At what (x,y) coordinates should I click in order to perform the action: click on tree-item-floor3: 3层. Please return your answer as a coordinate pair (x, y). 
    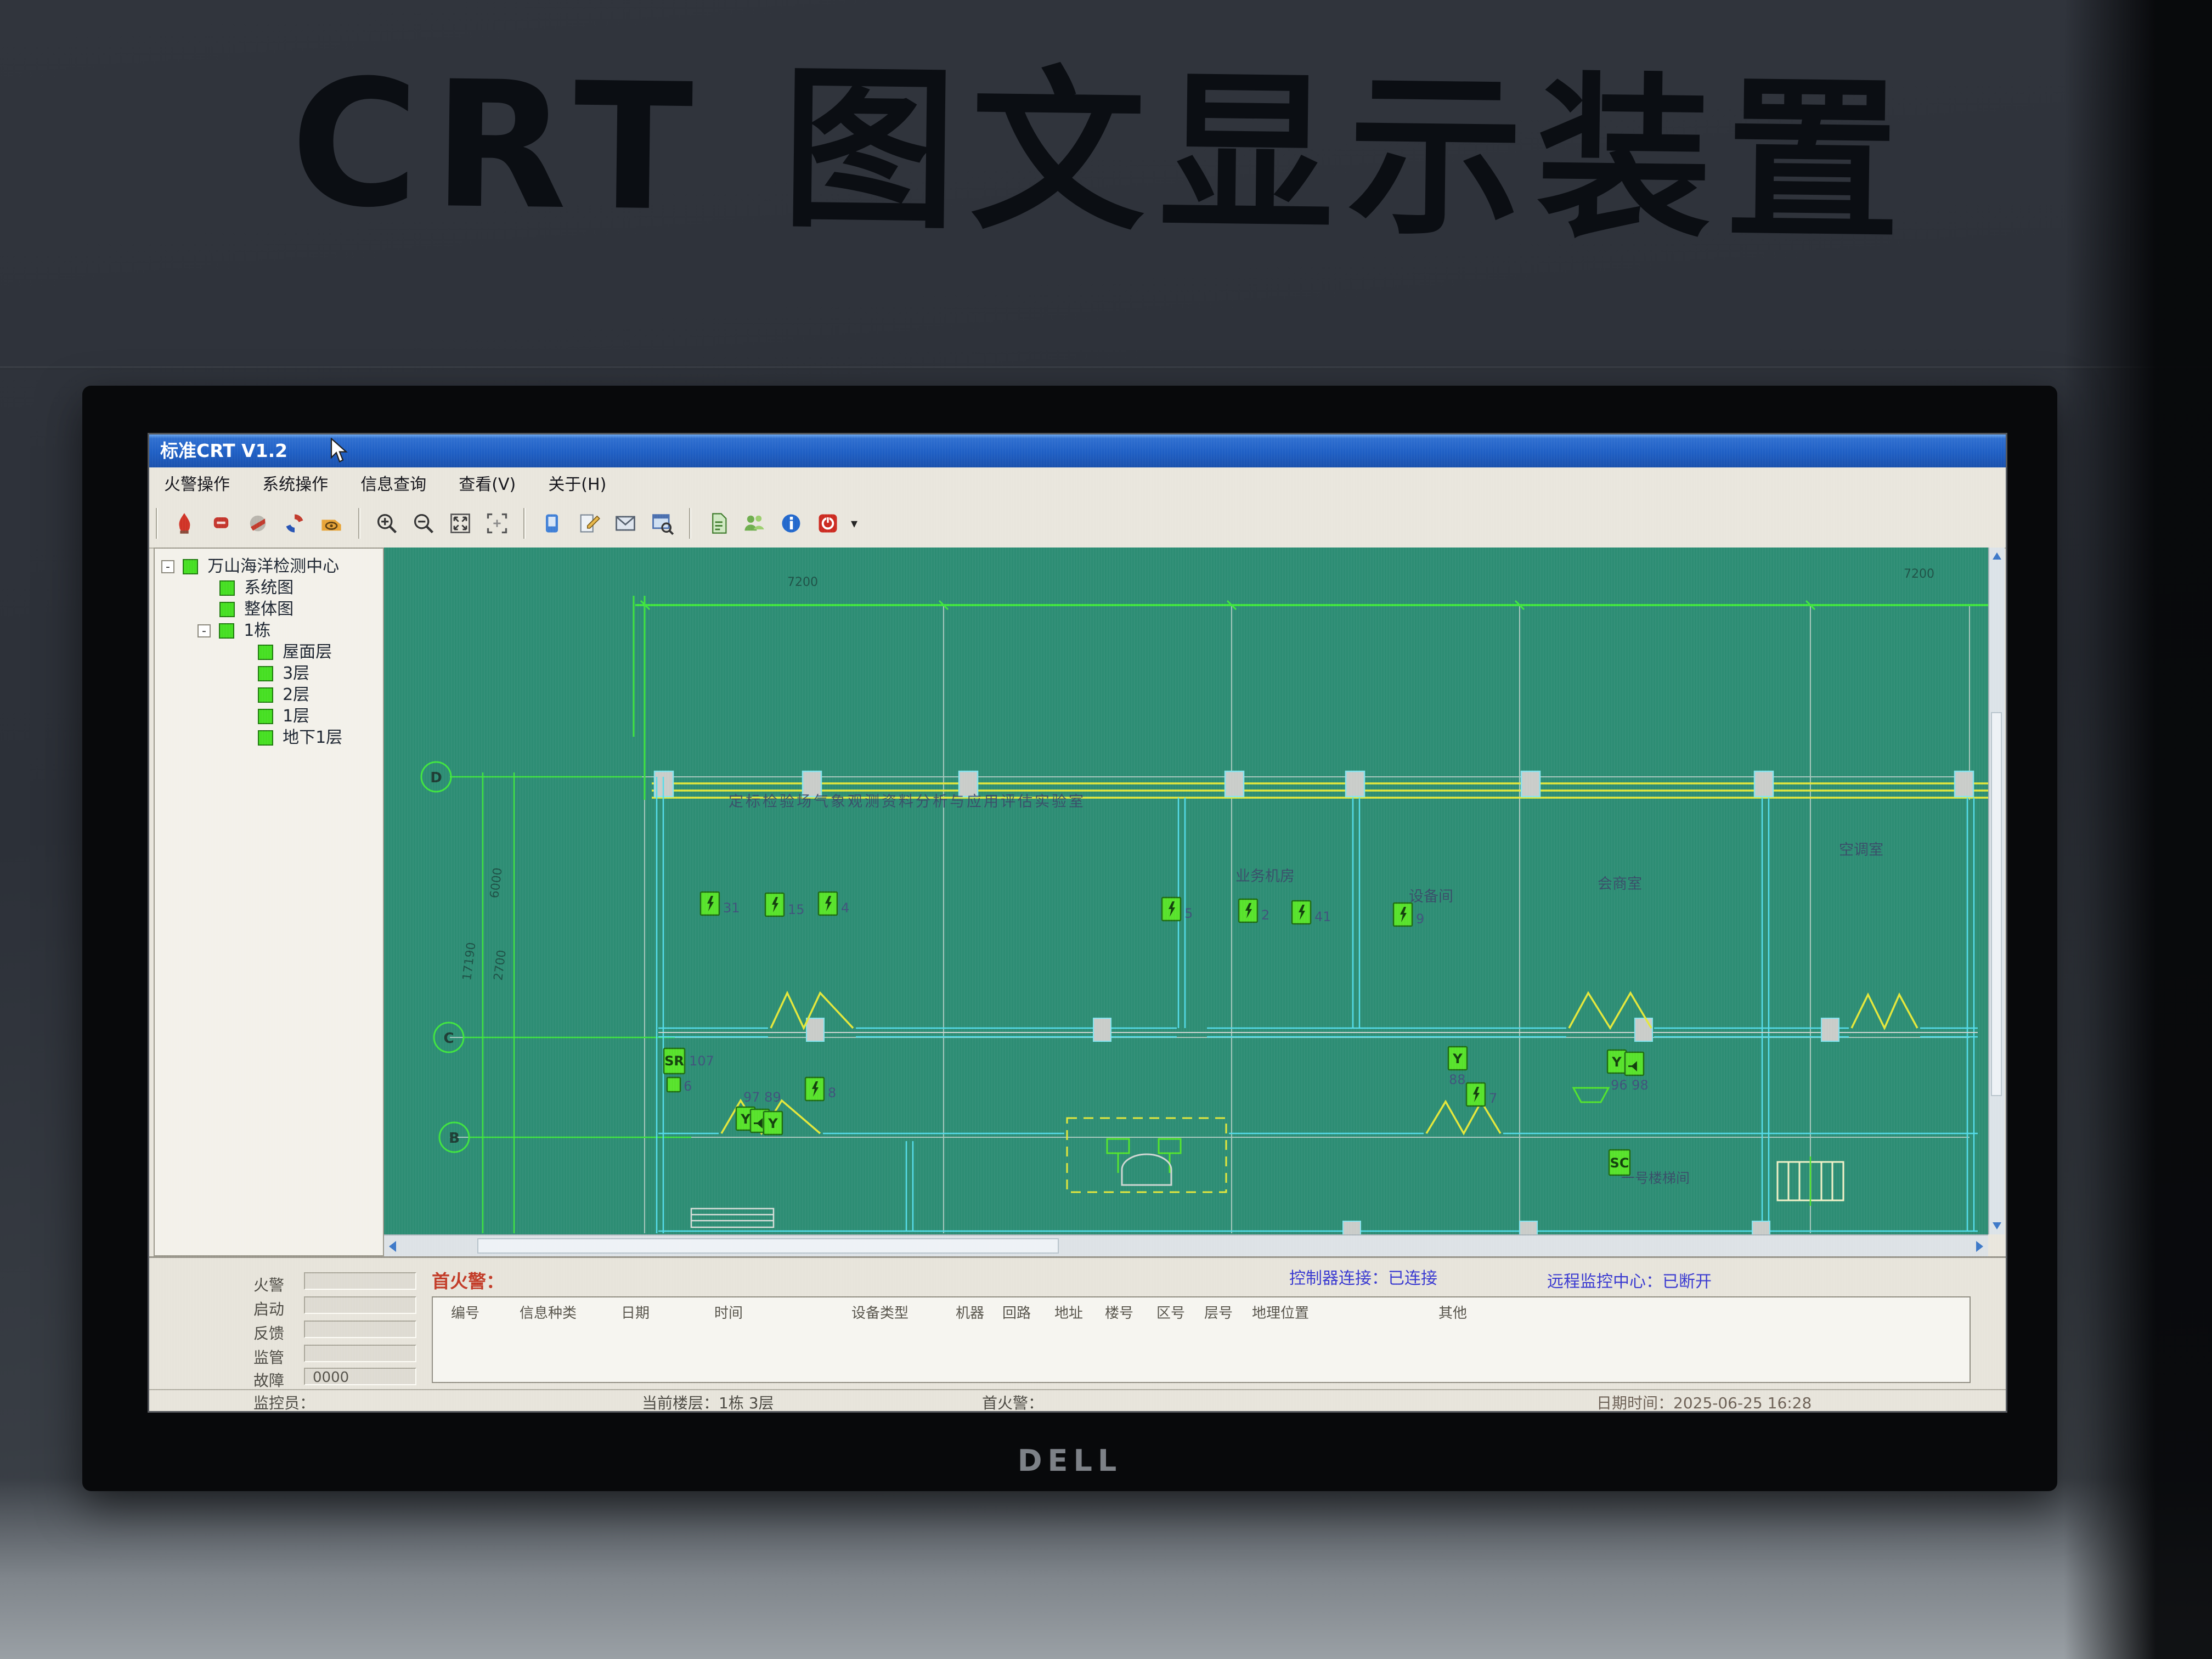
    Looking at the image, I should click on (272, 673).